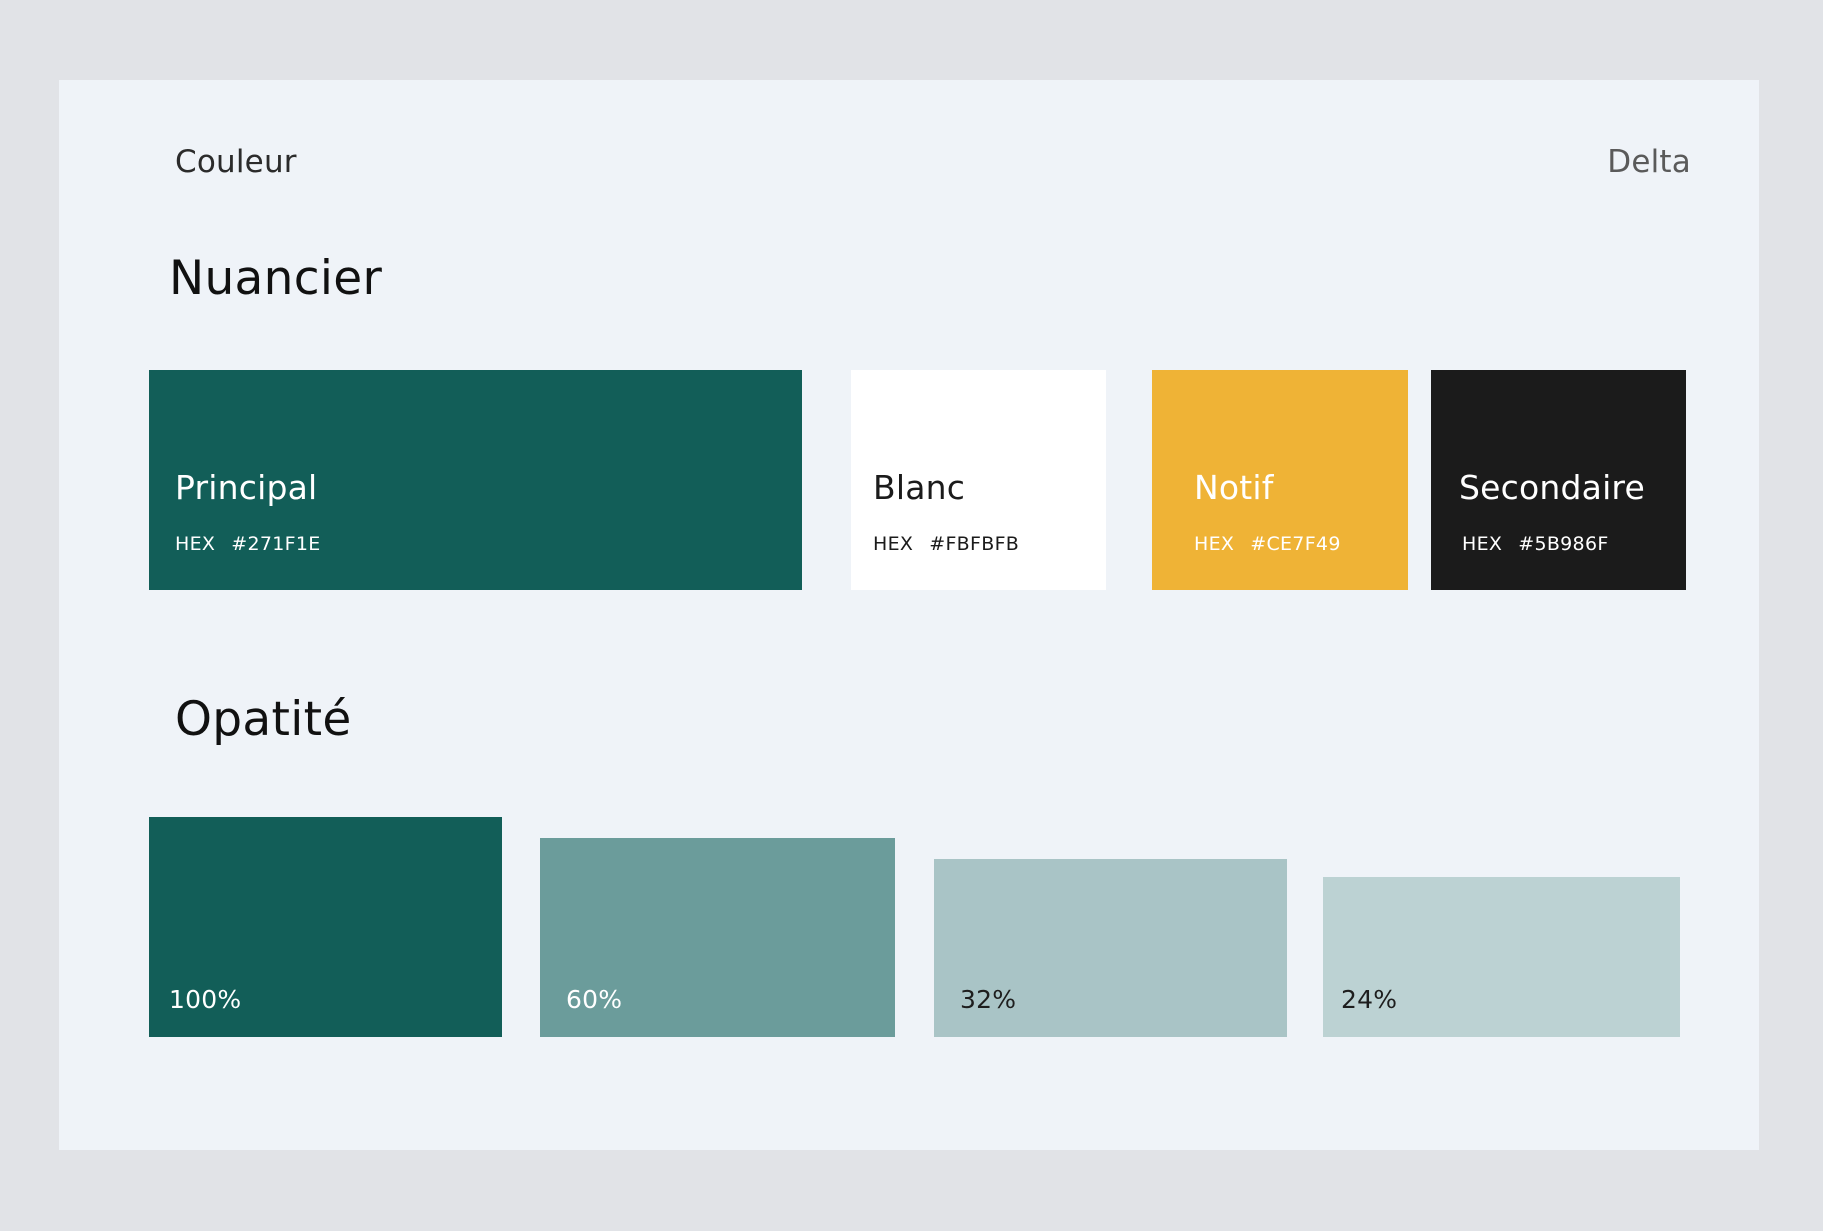 Image resolution: width=1823 pixels, height=1231 pixels. What do you see at coordinates (205, 999) in the screenshot?
I see `opacity-label: 100%` at bounding box center [205, 999].